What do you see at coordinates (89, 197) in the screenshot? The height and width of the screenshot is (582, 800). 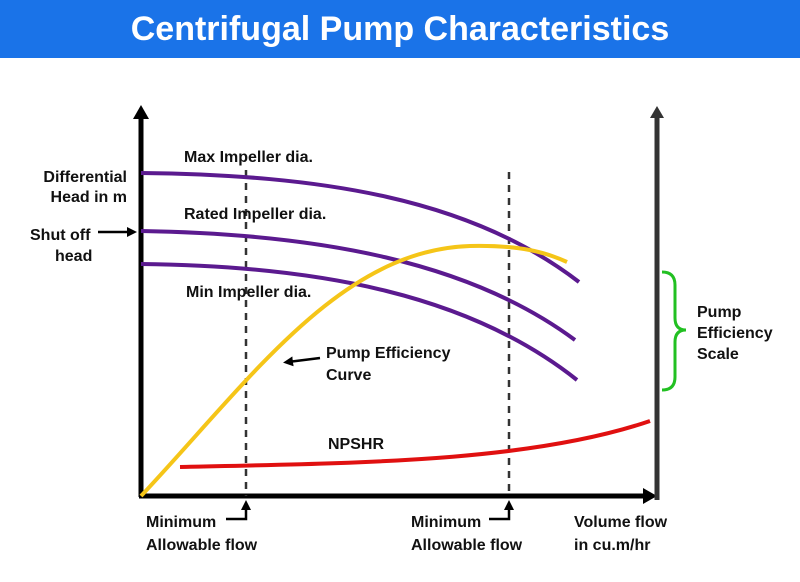 I see `y-axis-label-2: Head in m` at bounding box center [89, 197].